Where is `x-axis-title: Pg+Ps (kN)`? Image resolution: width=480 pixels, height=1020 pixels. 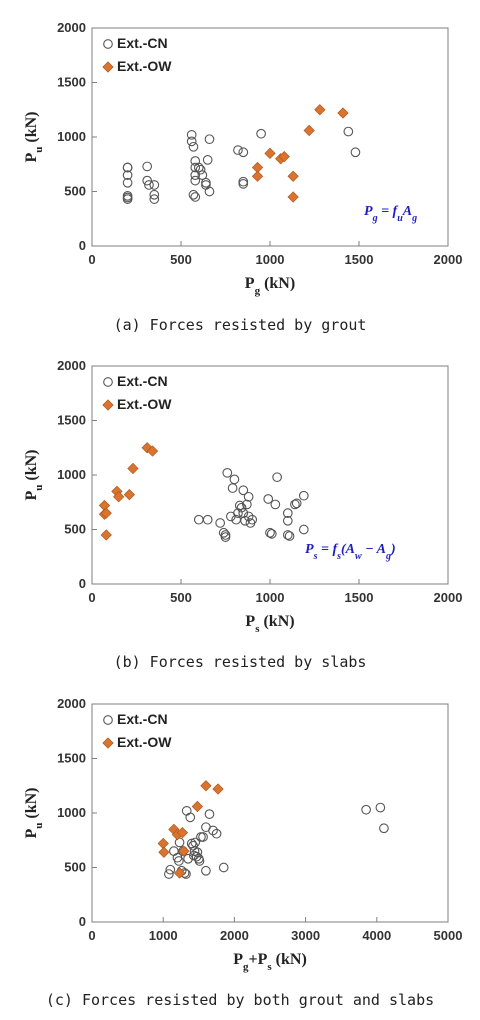
x-axis-title: Pg+Ps (kN) is located at coordinates (270, 962).